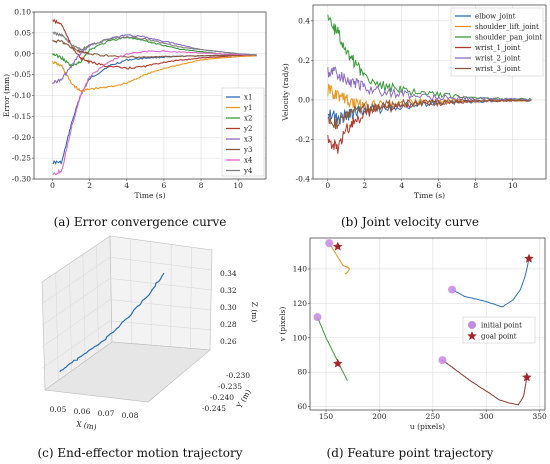  I want to click on chart-a-legend, so click(243, 132).